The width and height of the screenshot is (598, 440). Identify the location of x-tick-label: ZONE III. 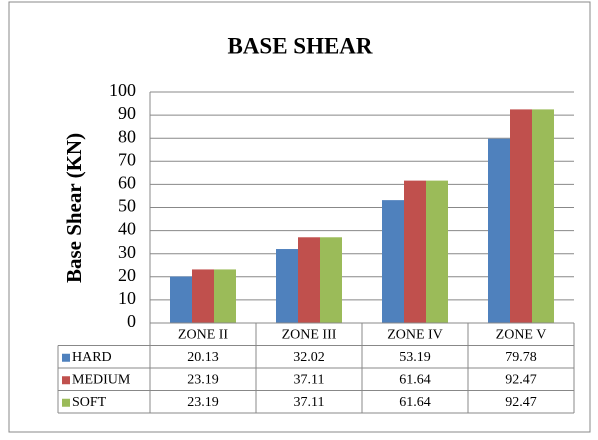
(309, 334).